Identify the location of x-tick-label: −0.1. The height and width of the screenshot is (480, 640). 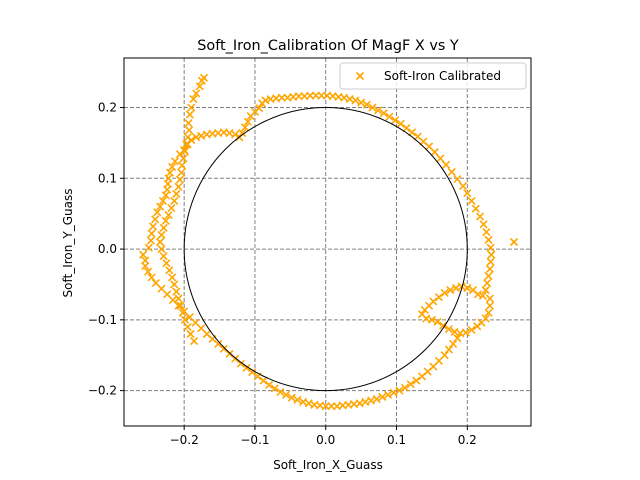
(254, 440).